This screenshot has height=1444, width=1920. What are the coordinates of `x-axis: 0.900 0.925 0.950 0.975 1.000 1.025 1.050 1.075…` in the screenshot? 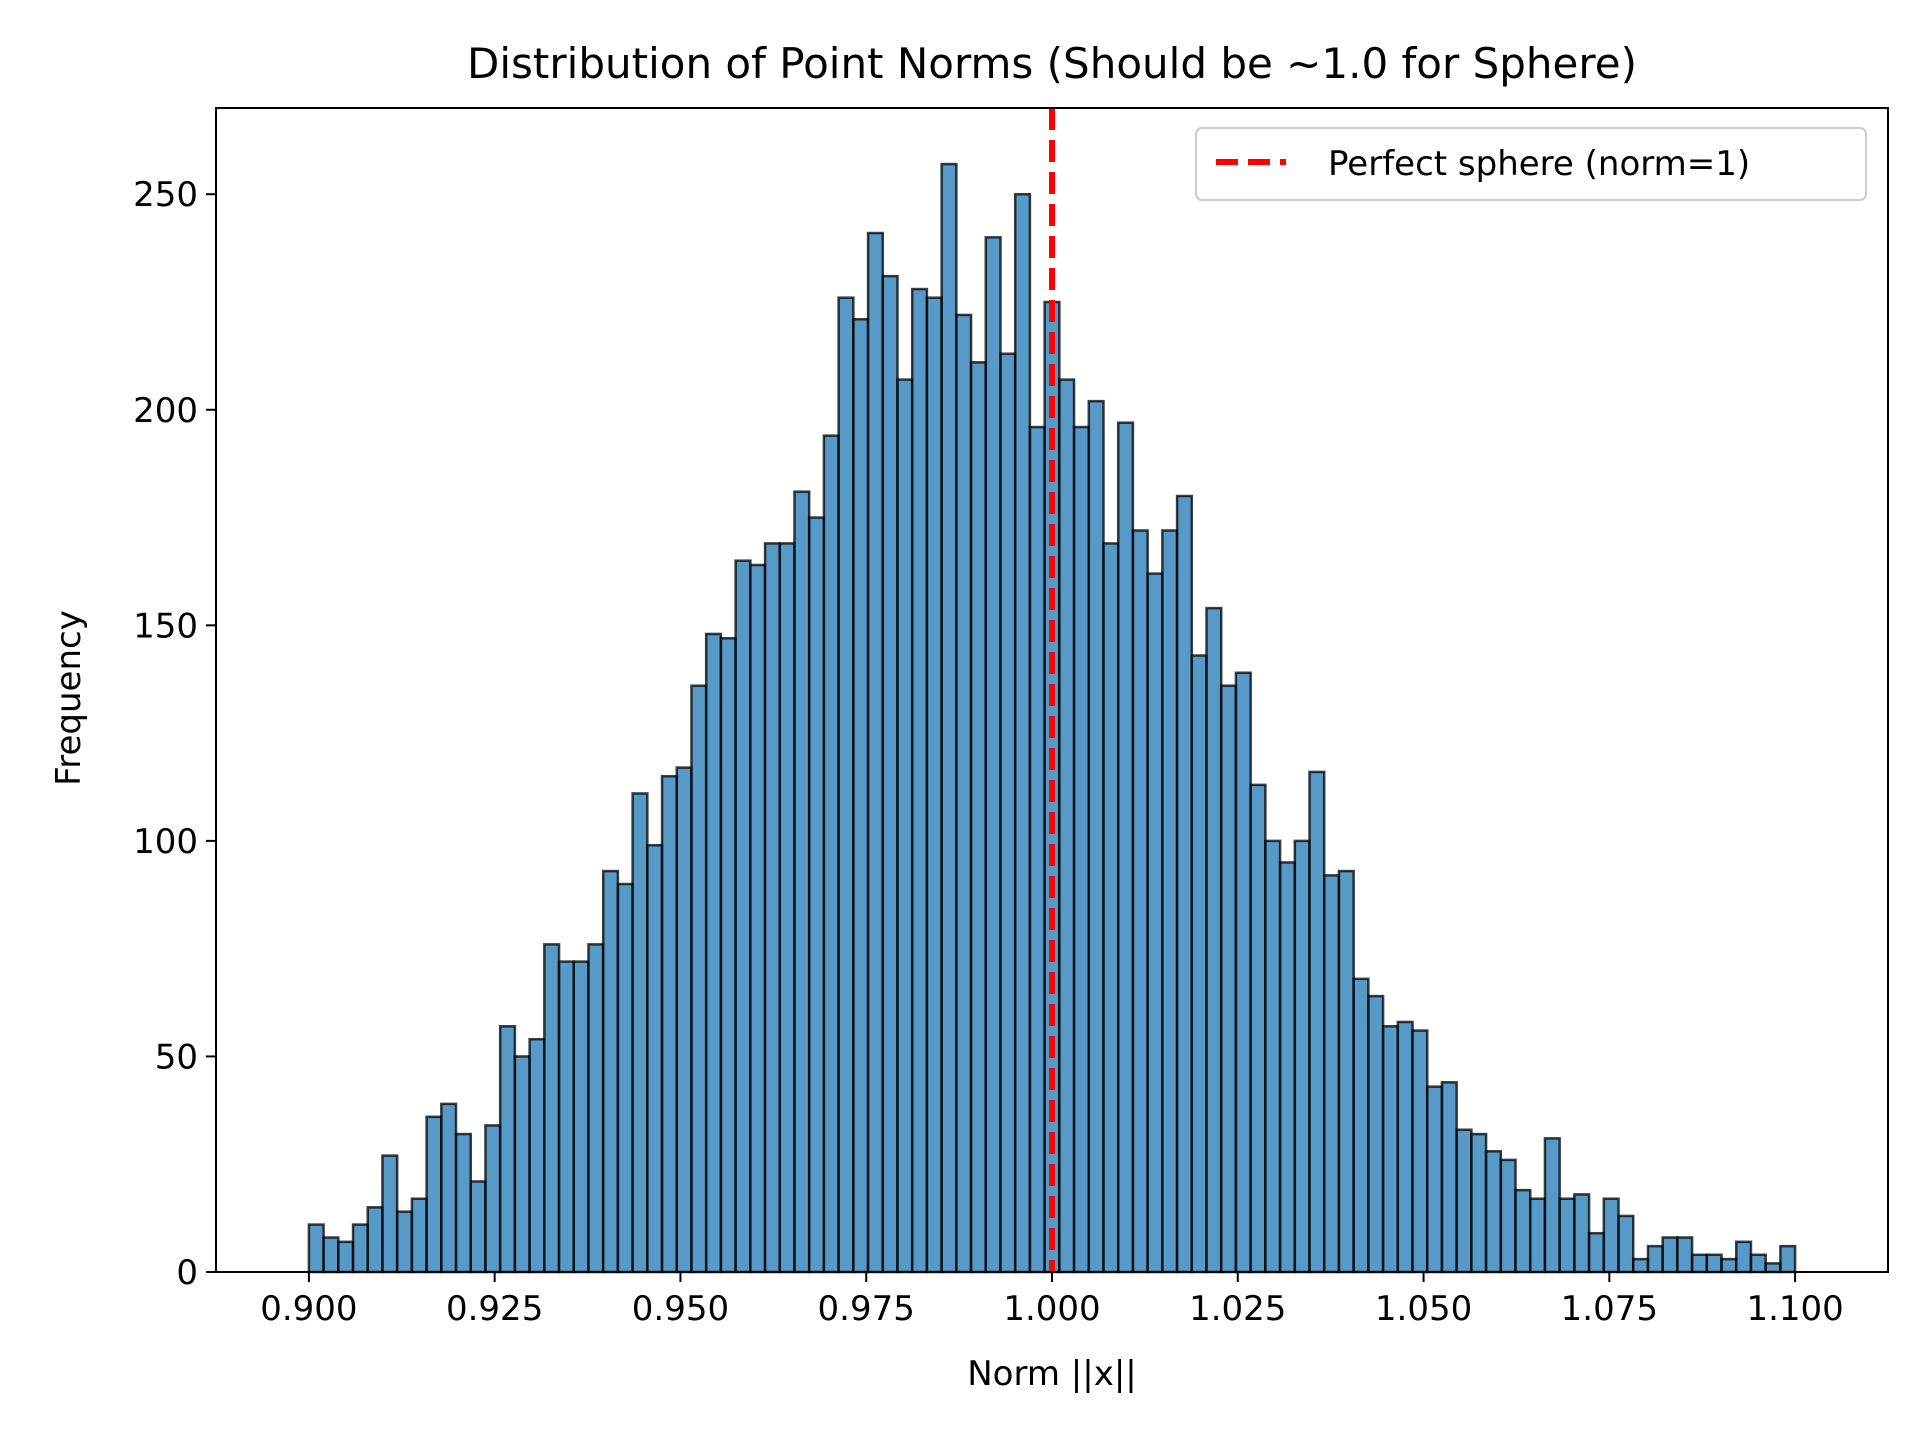 It's located at (1052, 1300).